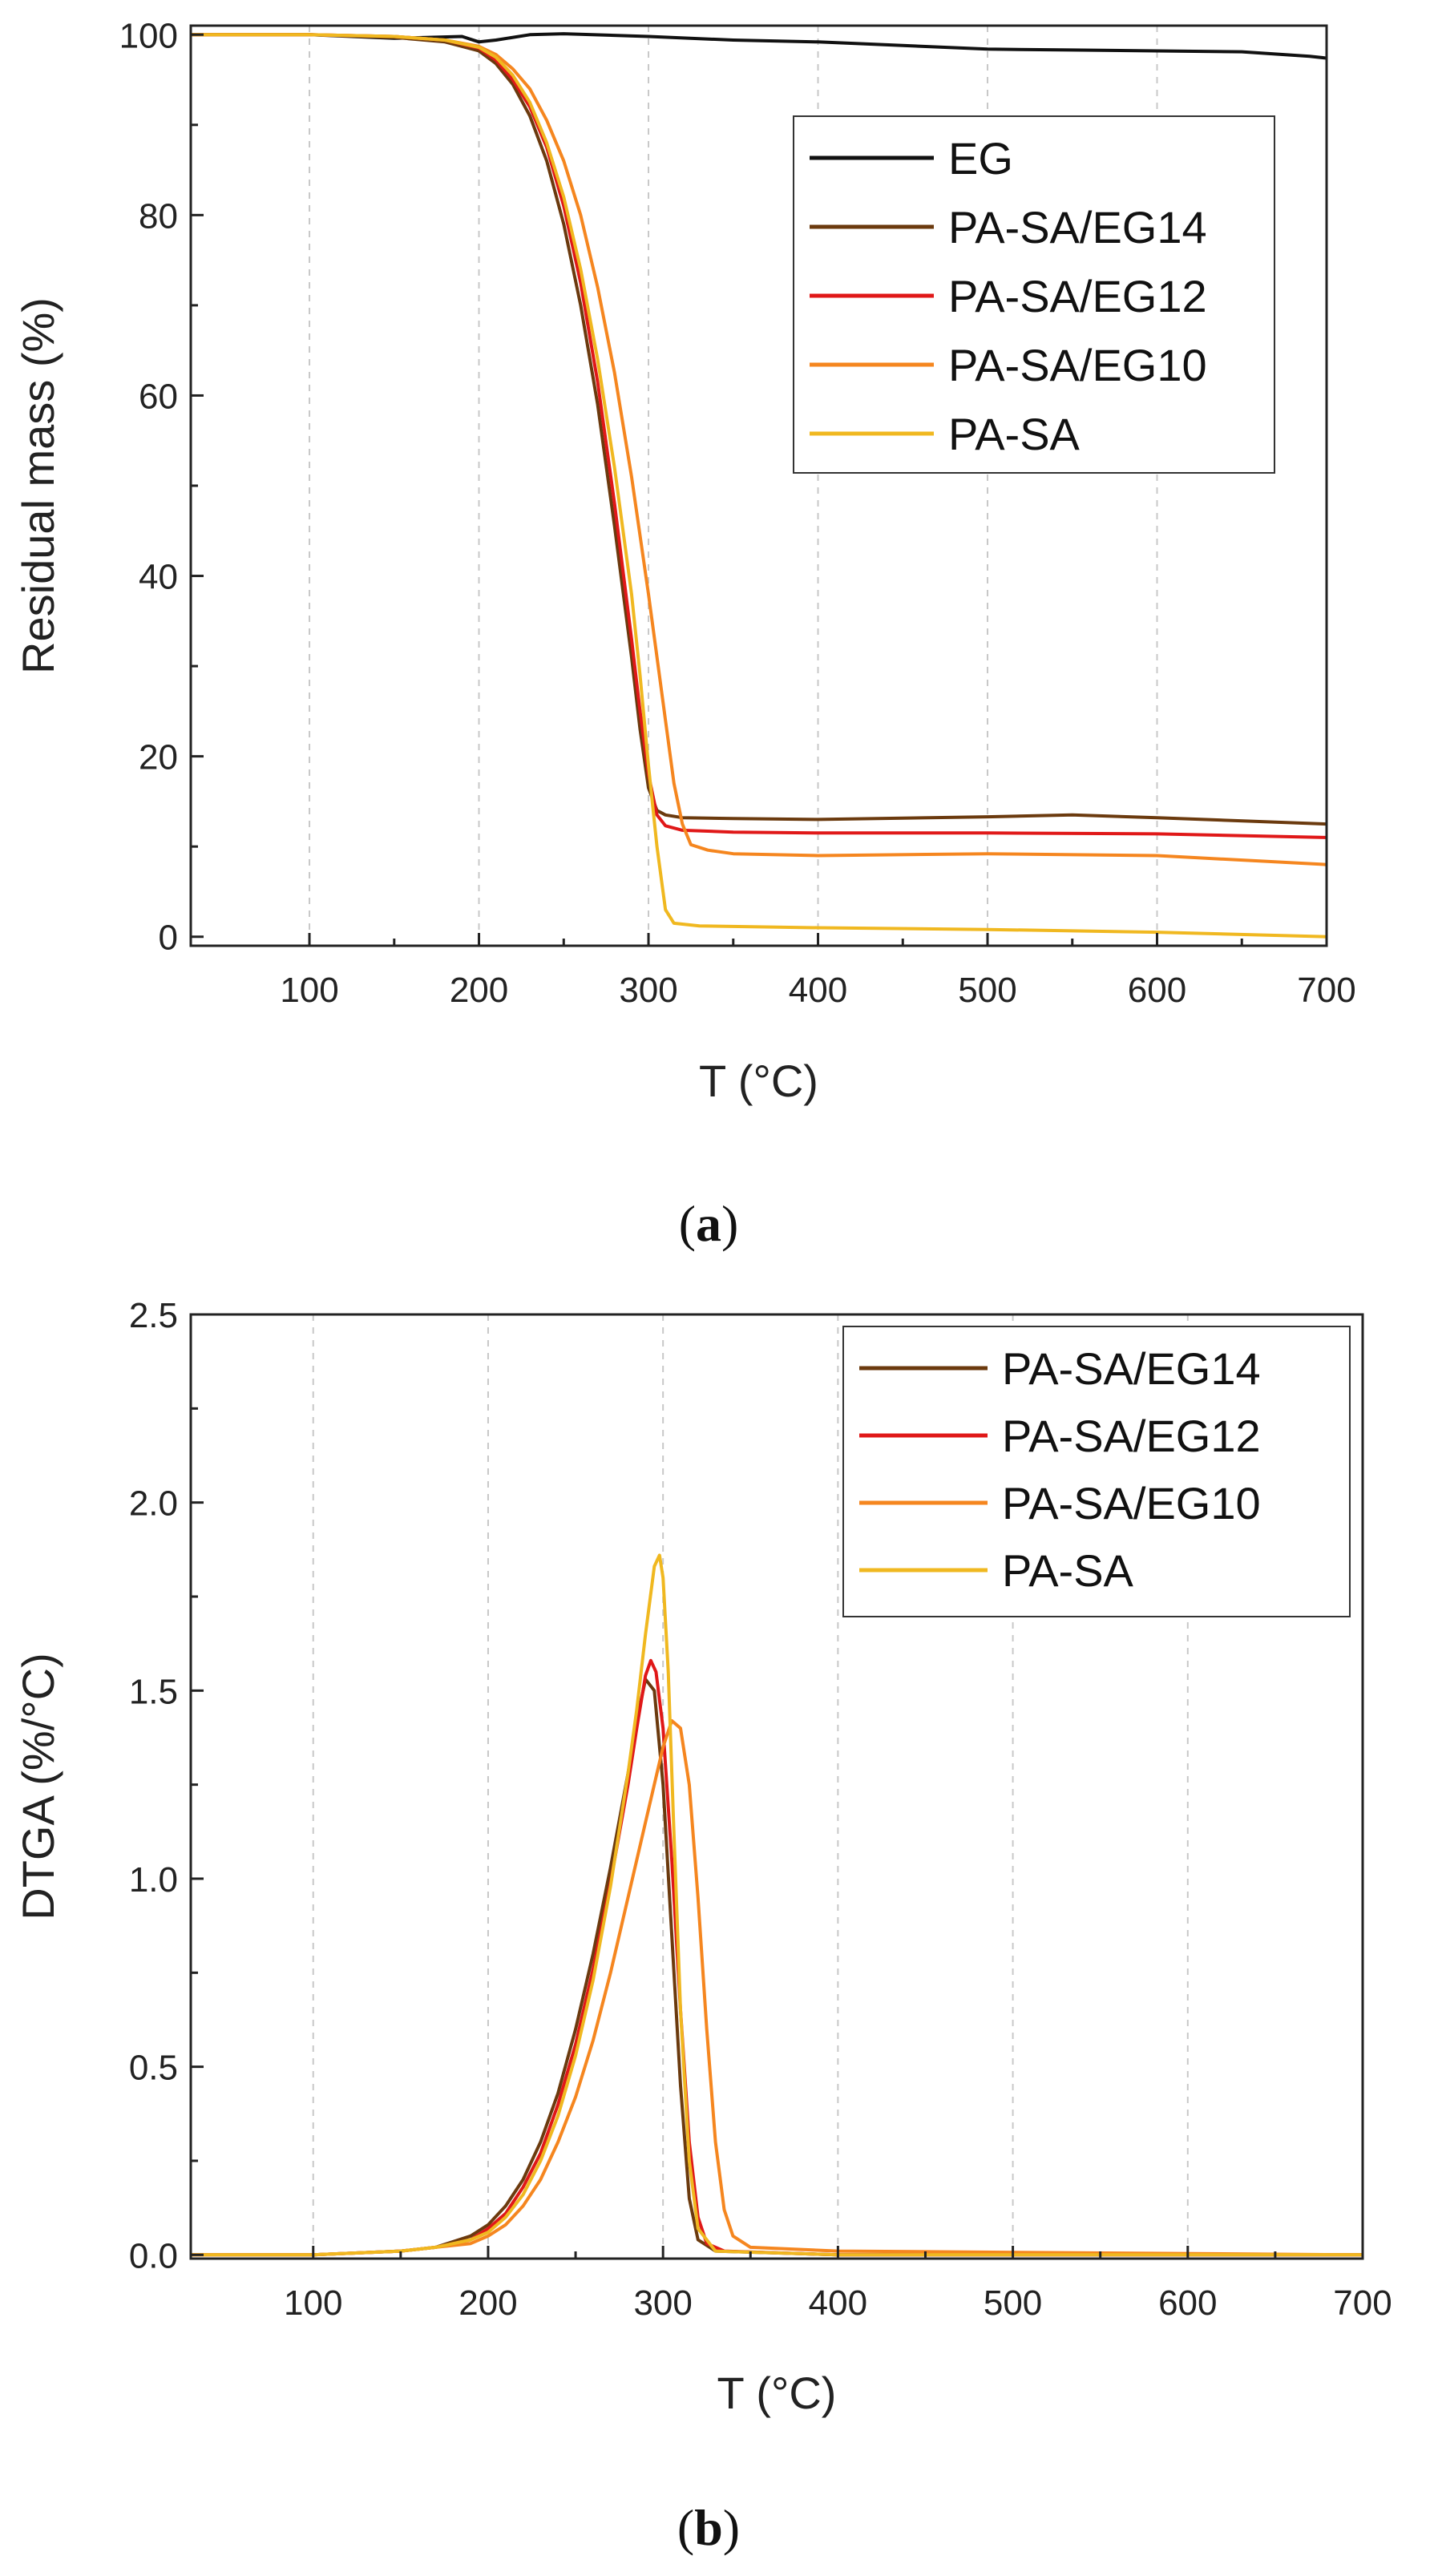  Describe the element at coordinates (168, 939) in the screenshot. I see `y-tick-label: 0` at that location.